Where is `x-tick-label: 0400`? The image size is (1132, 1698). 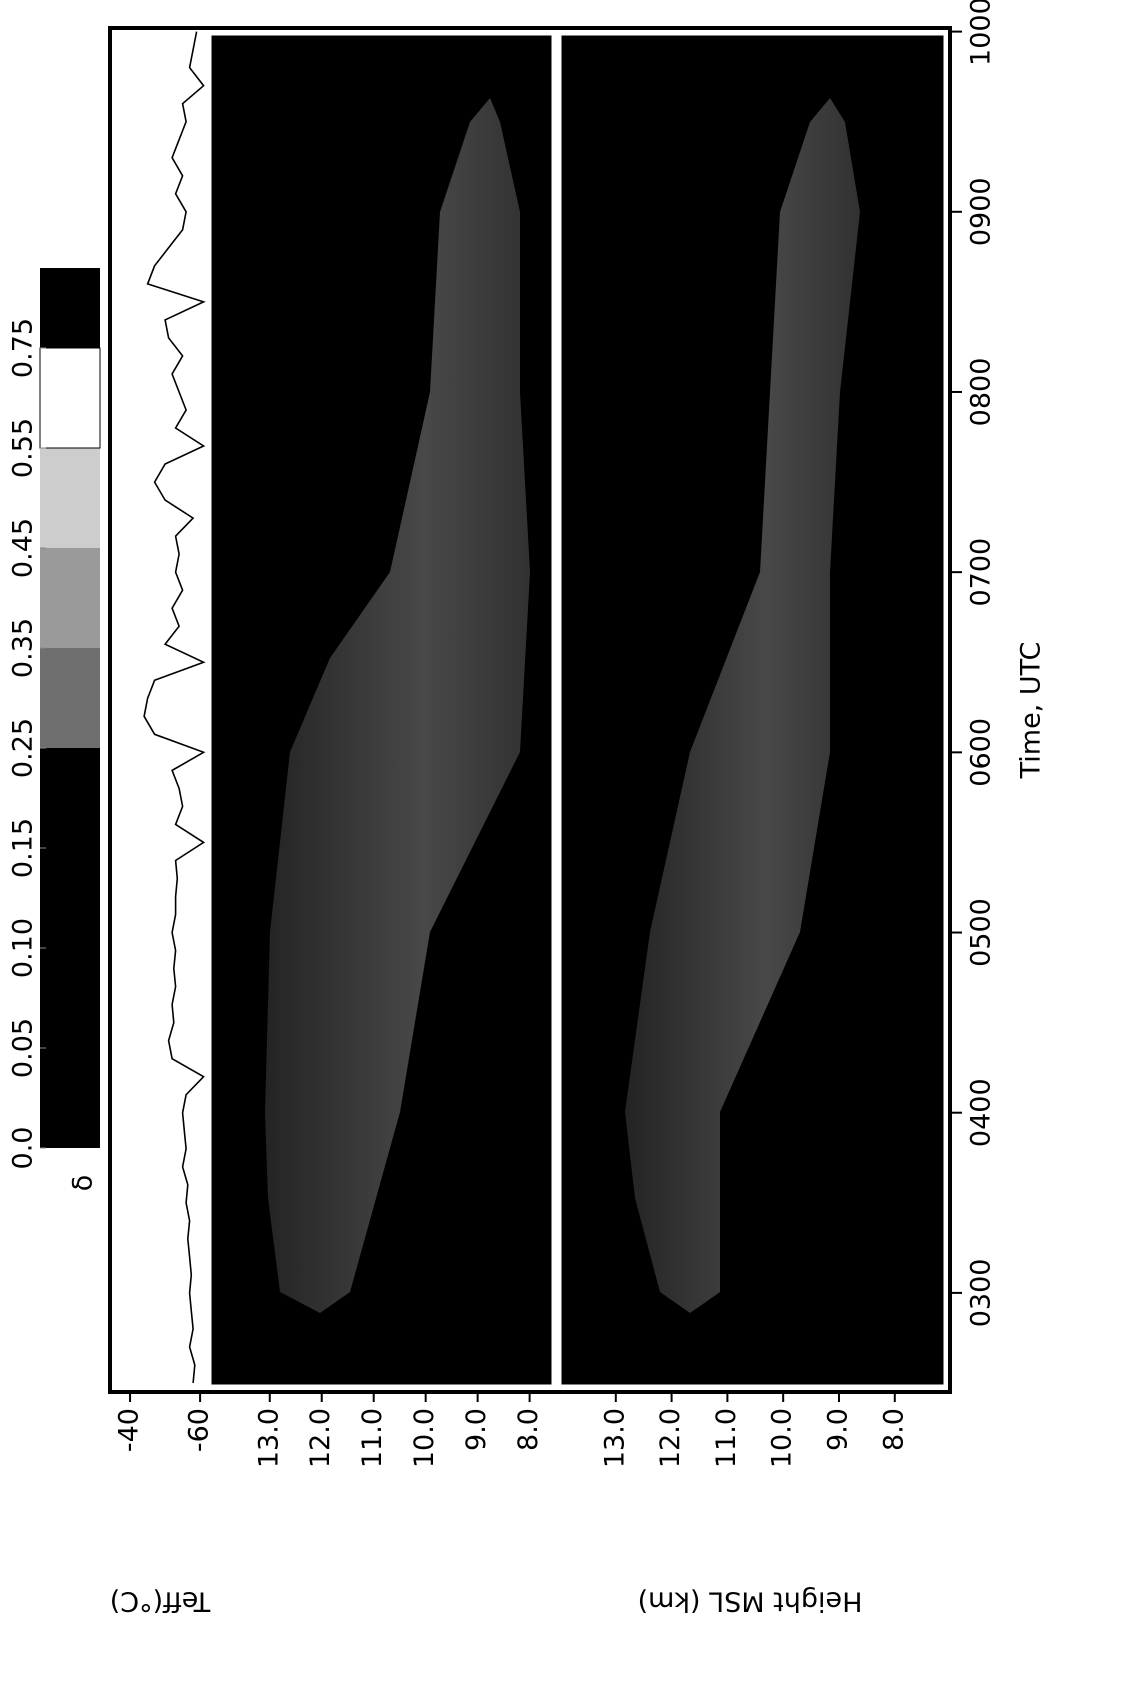 x-tick-label: 0400 is located at coordinates (981, 1112).